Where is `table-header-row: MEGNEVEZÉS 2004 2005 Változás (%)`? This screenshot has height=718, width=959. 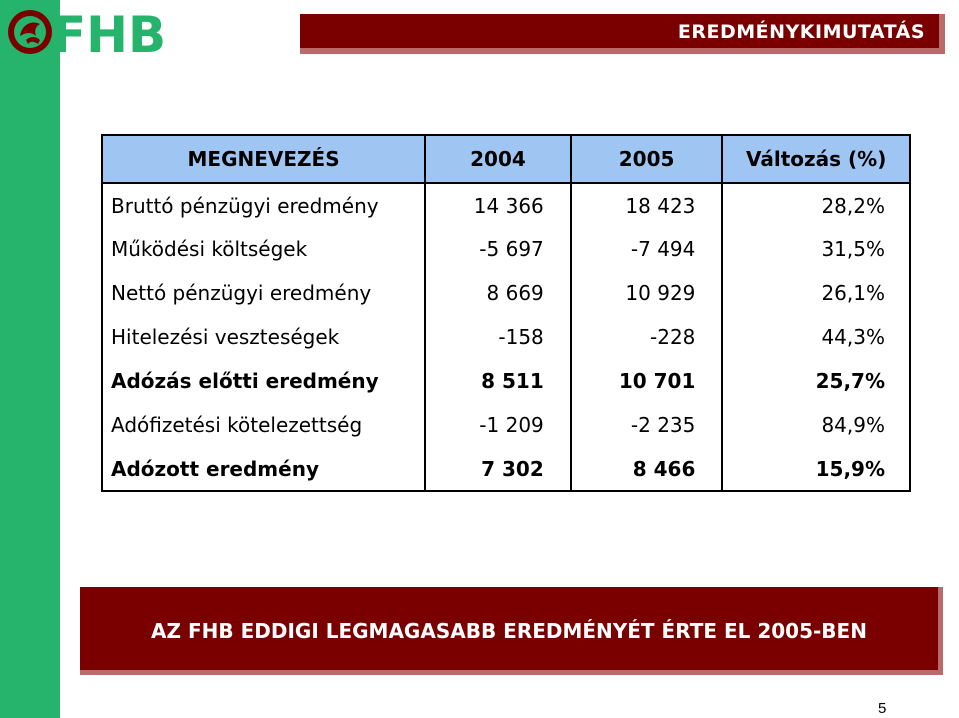 table-header-row: MEGNEVEZÉS 2004 2005 Változás (%) is located at coordinates (505, 159).